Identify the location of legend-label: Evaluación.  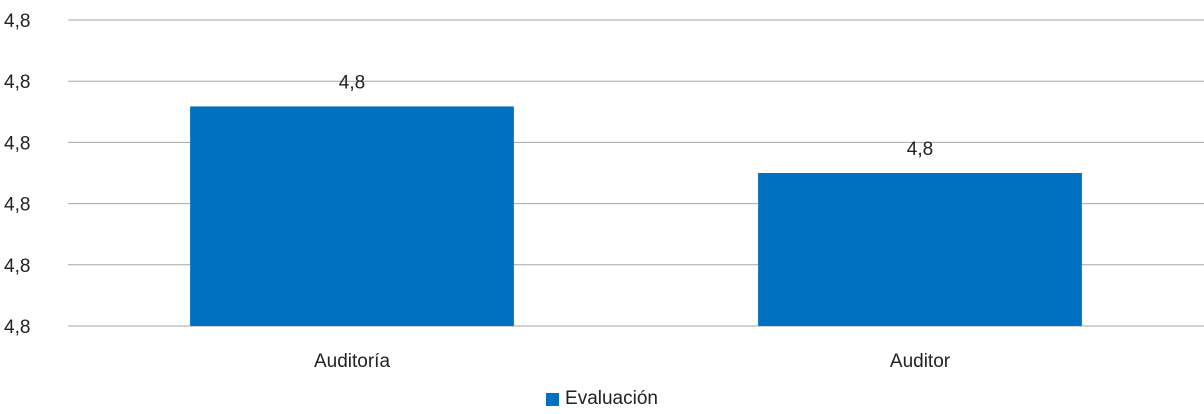
(611, 398).